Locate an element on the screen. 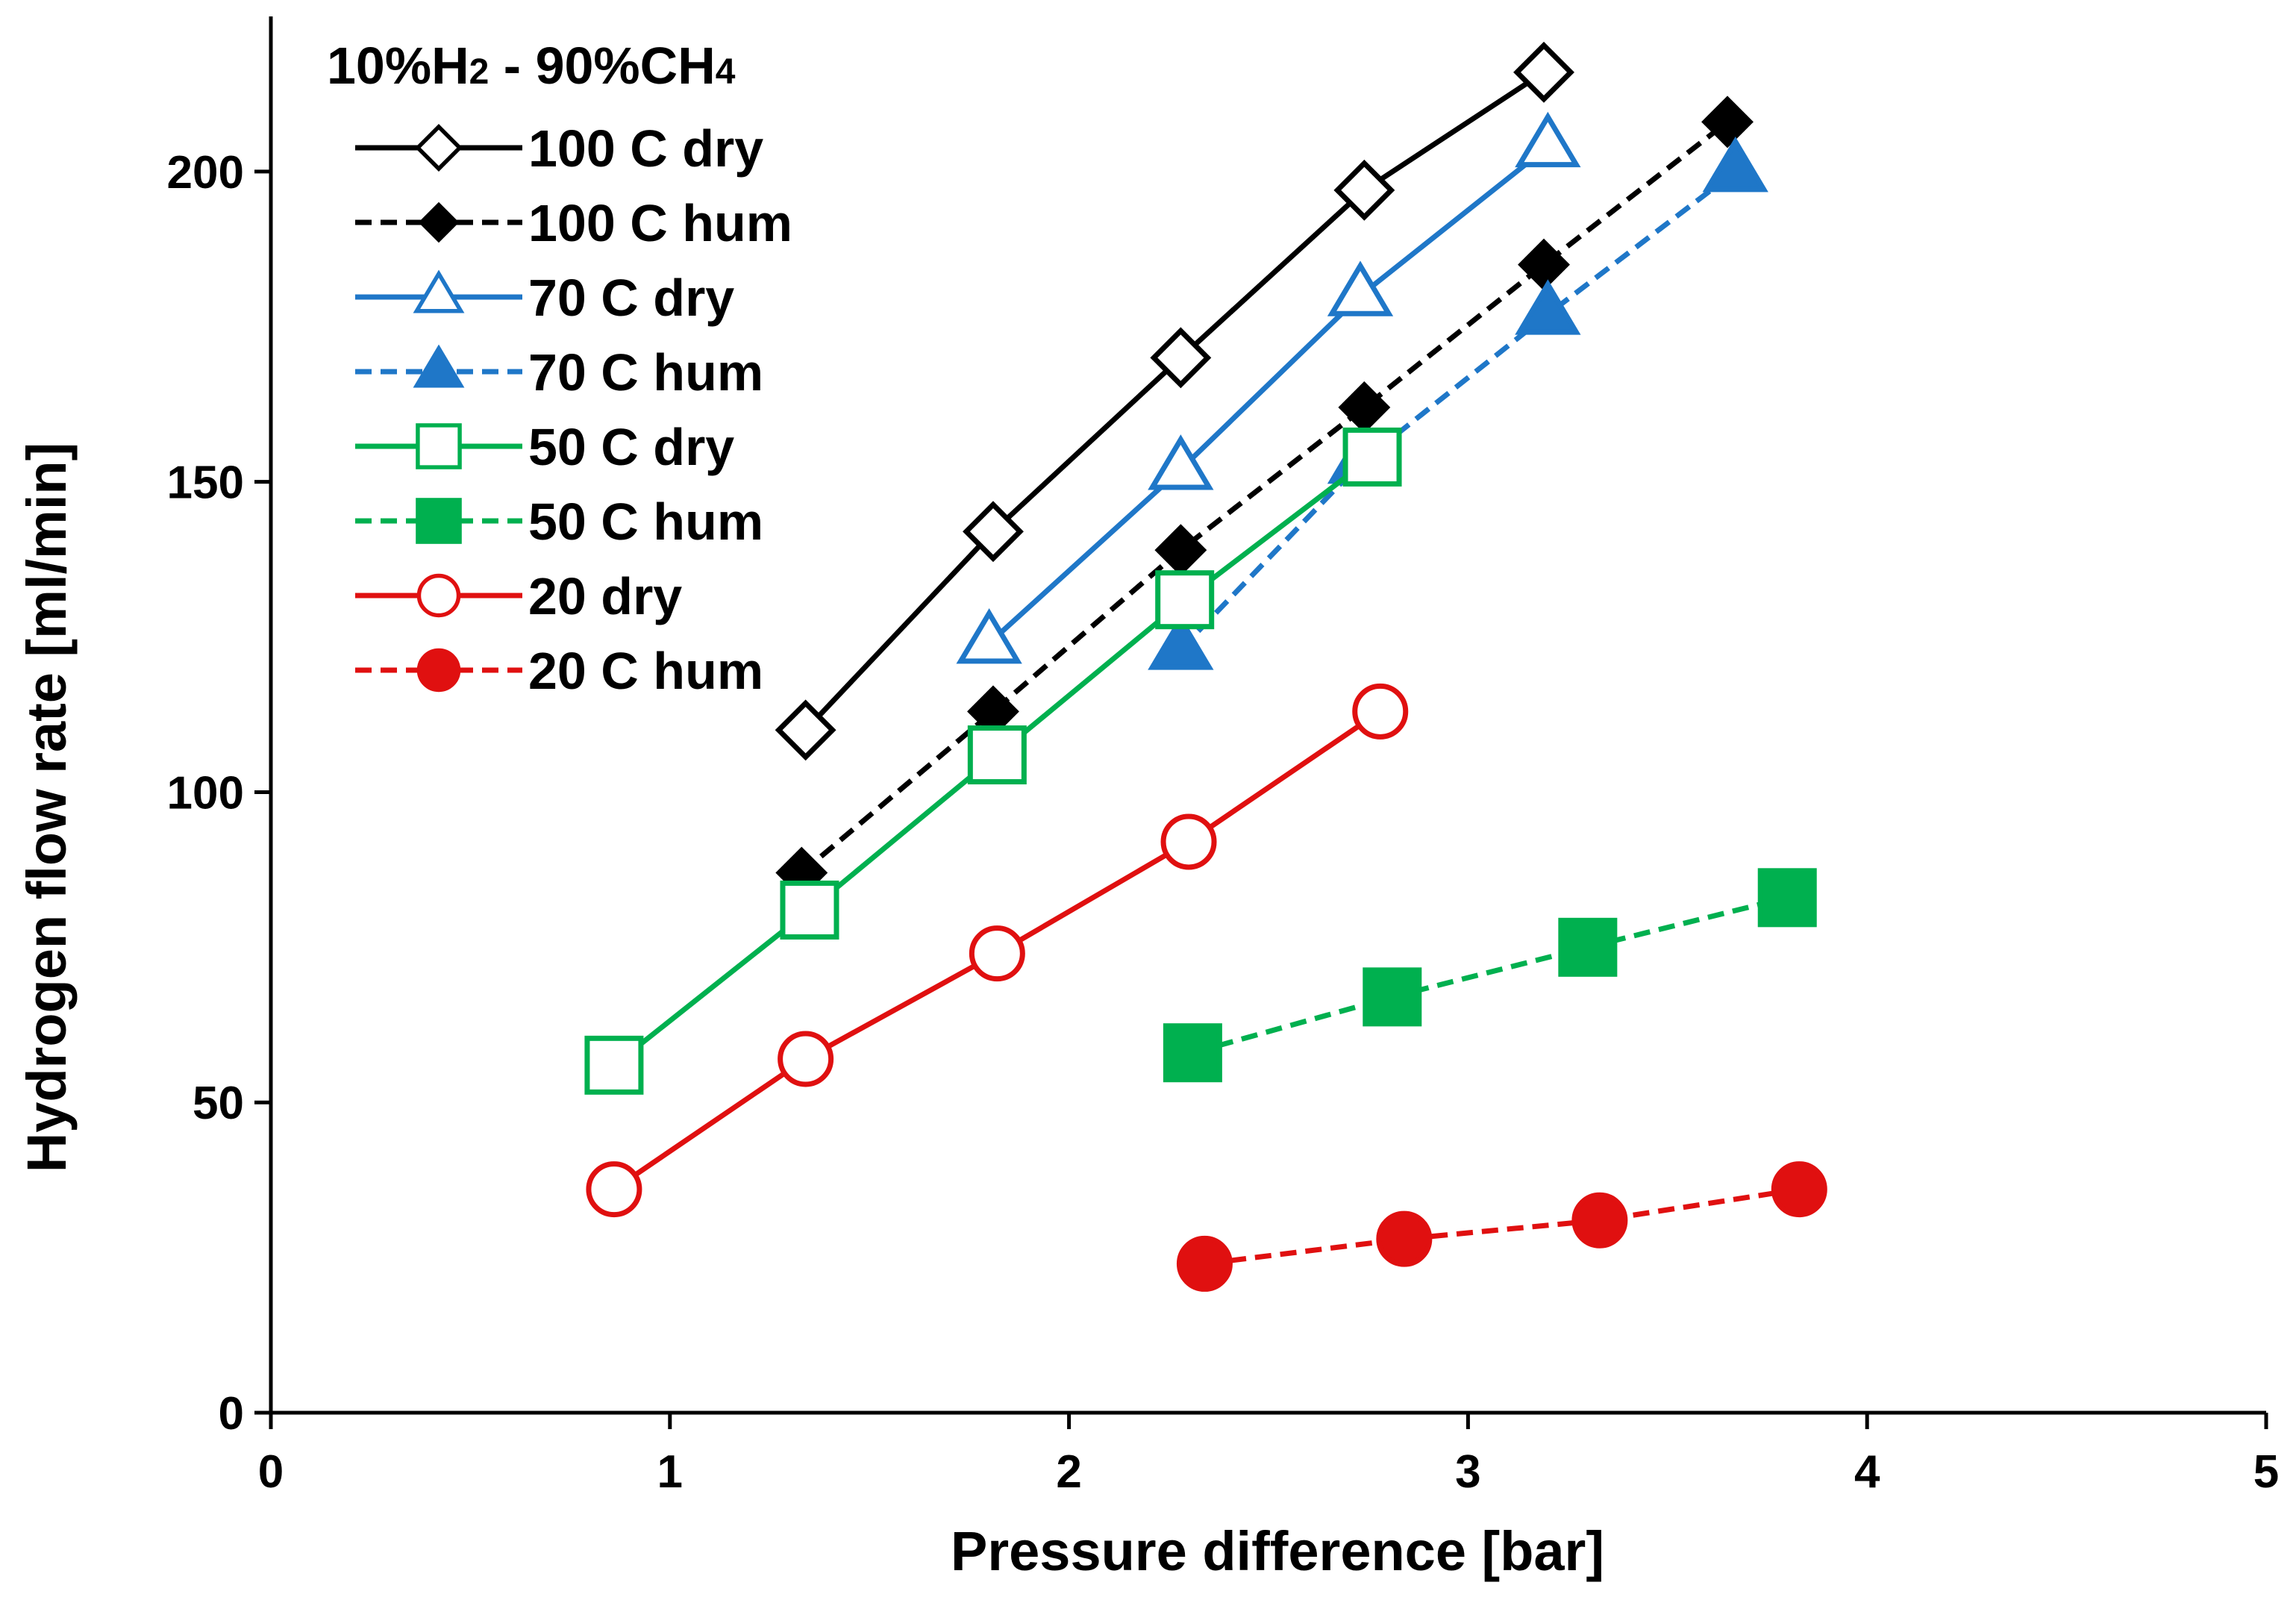 This screenshot has width=2296, height=1606. legend-label: 50 C hum is located at coordinates (646, 522).